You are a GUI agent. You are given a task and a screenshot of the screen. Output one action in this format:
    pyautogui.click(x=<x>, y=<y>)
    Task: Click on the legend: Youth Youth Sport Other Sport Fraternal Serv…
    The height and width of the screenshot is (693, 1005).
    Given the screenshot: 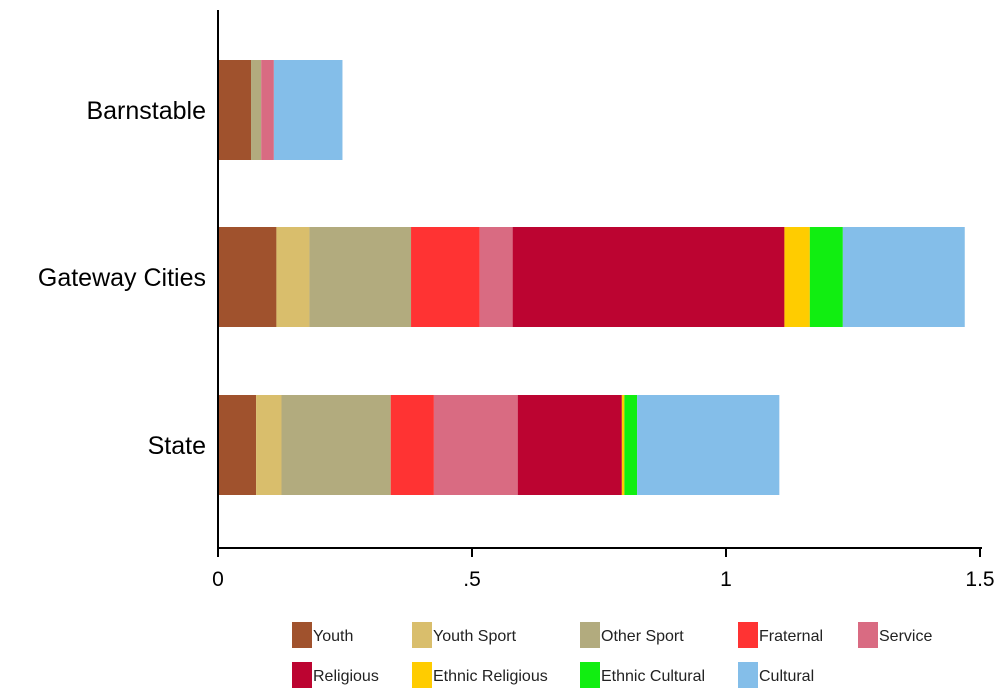 What is the action you would take?
    pyautogui.click(x=612, y=655)
    